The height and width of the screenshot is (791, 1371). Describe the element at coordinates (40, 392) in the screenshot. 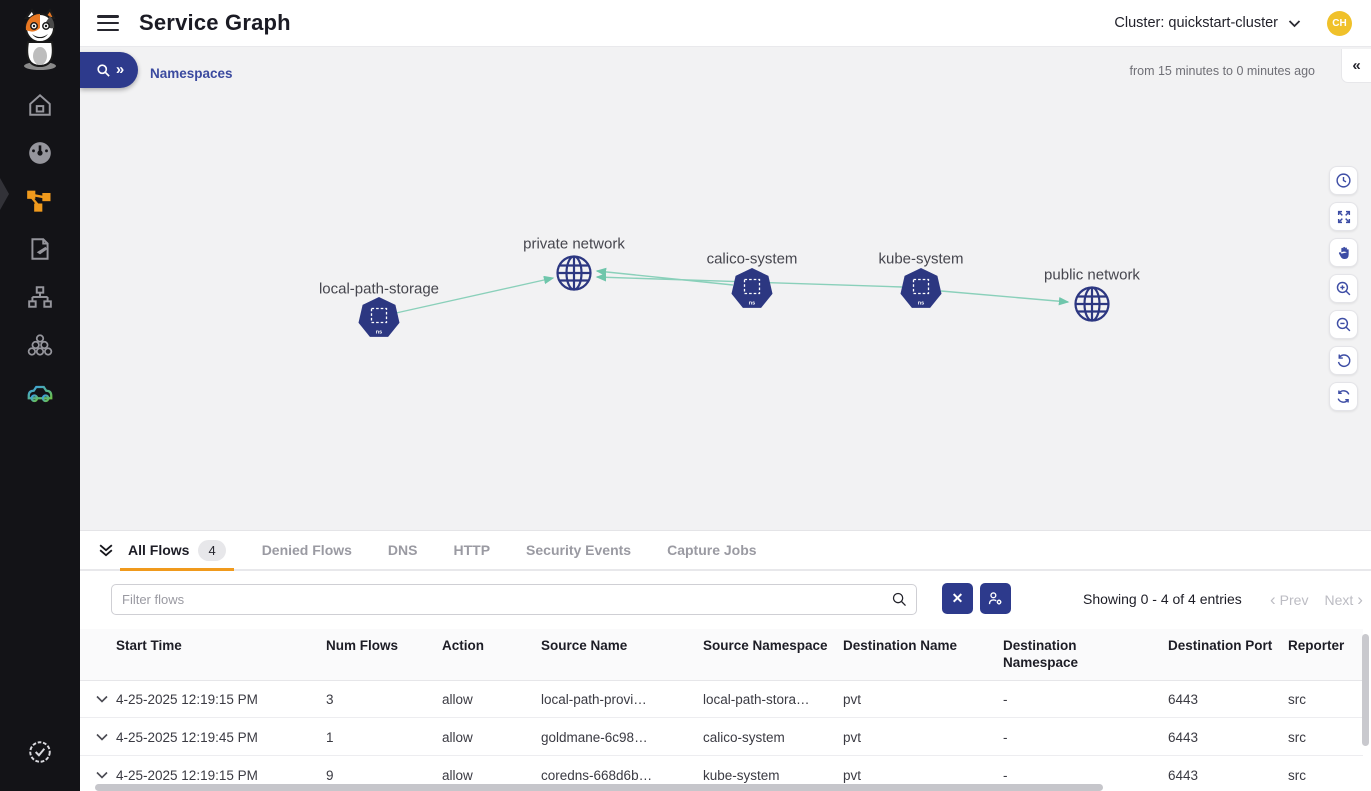

I see `sidebar-item-calico-car` at that location.